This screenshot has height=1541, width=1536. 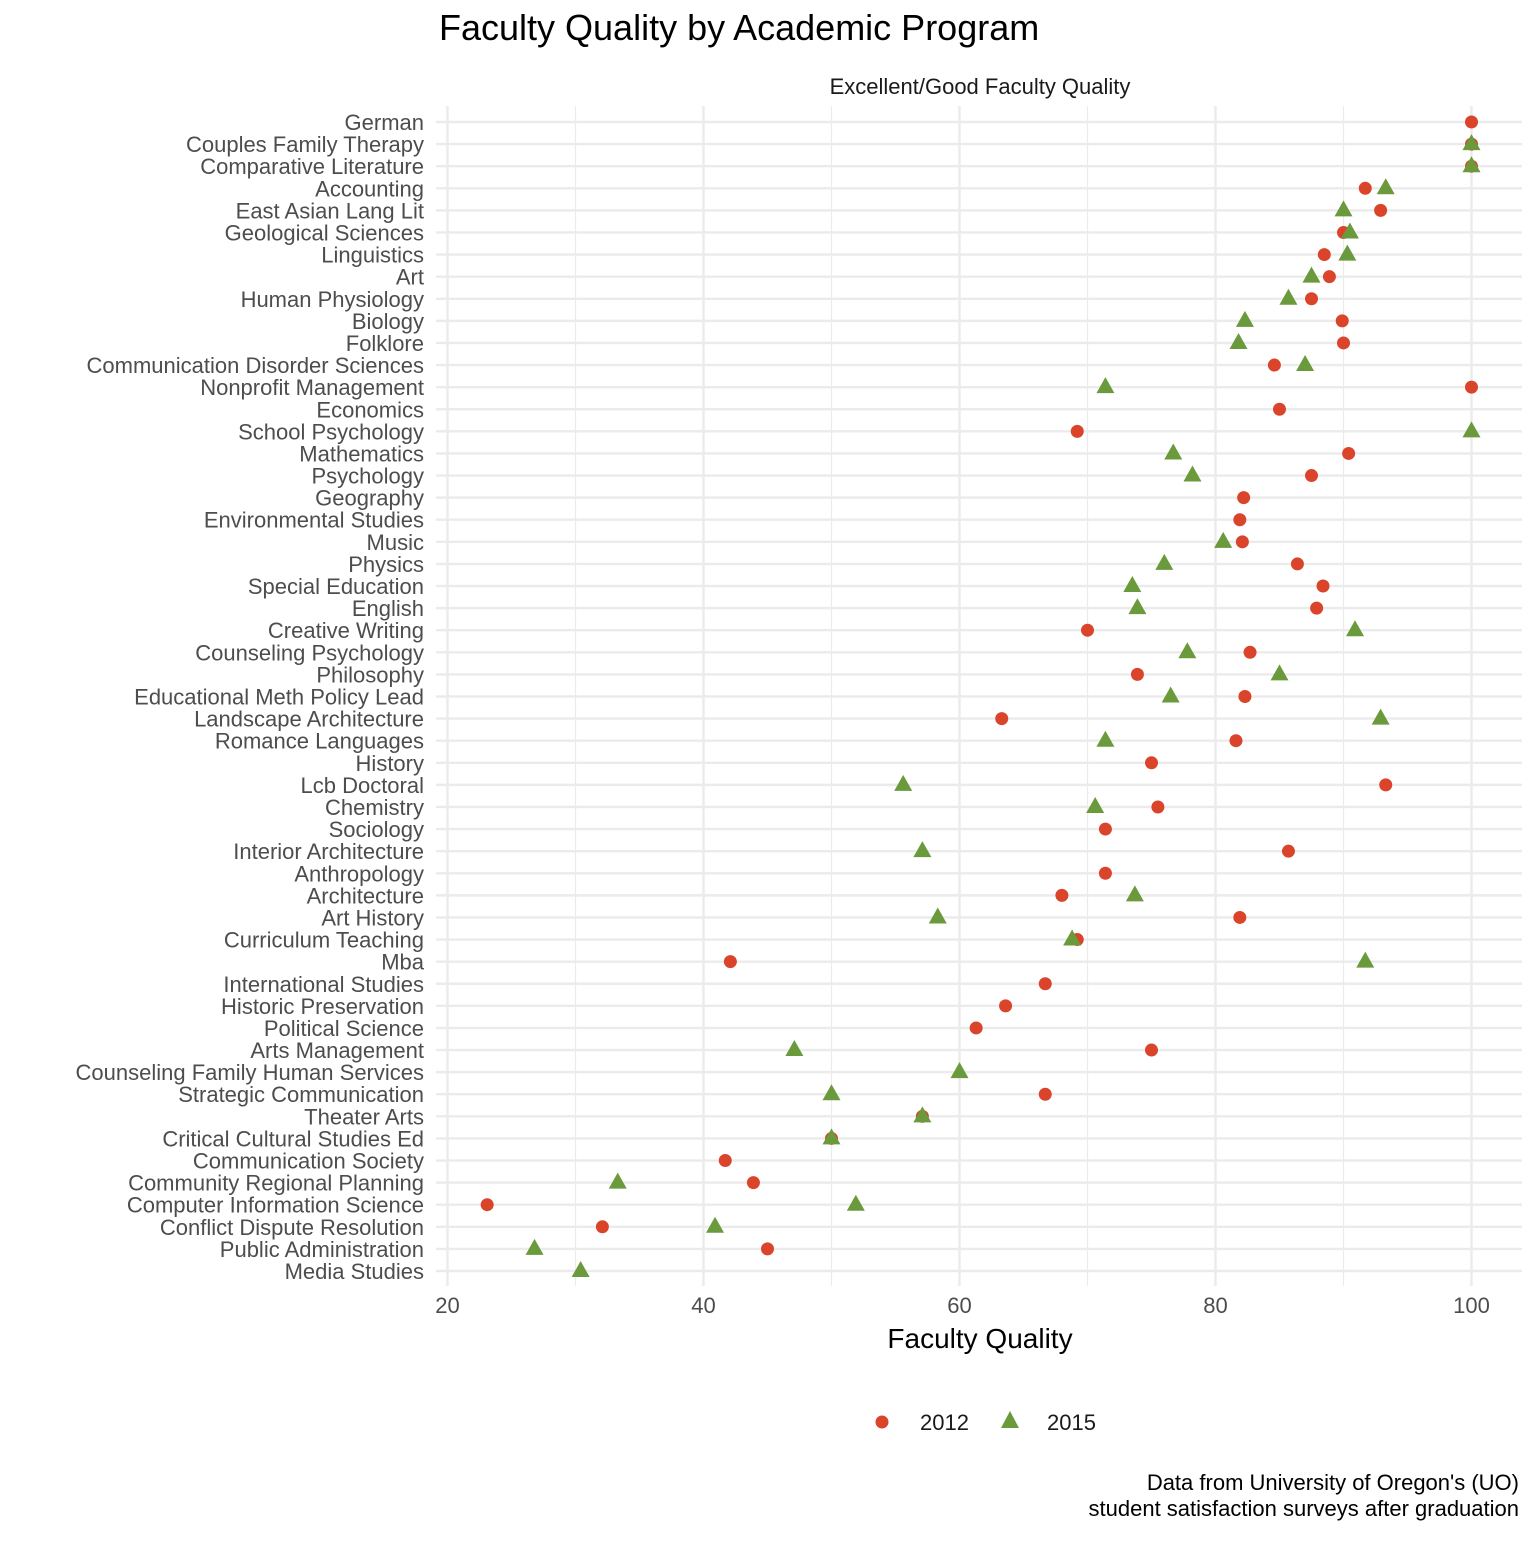 I want to click on x-tick-label: 60, so click(x=959, y=1305).